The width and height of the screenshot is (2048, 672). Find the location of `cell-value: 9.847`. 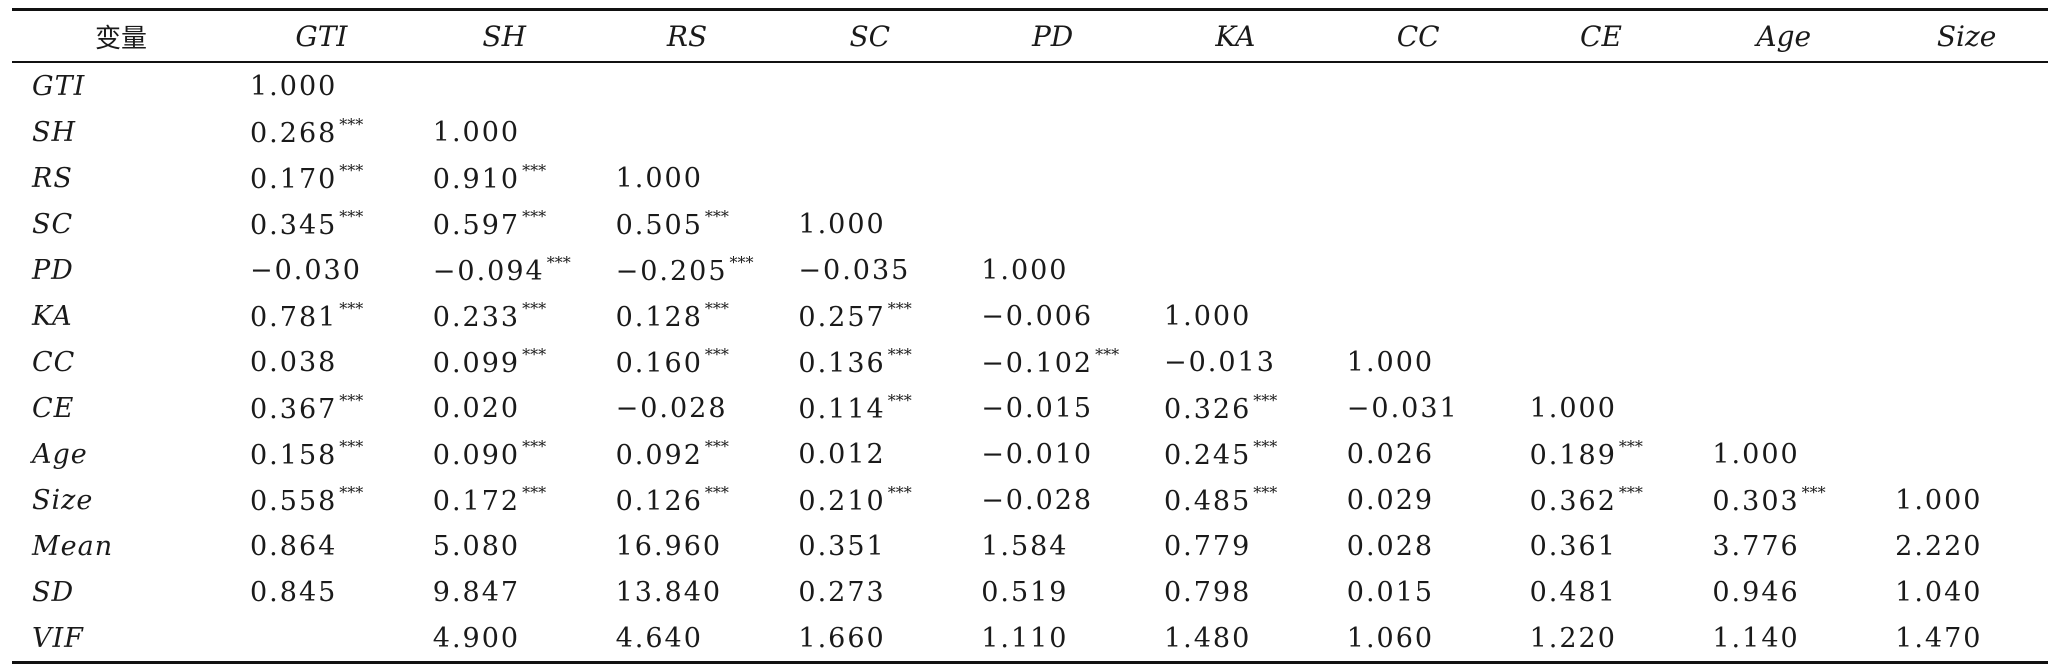

cell-value: 9.847 is located at coordinates (476, 592).